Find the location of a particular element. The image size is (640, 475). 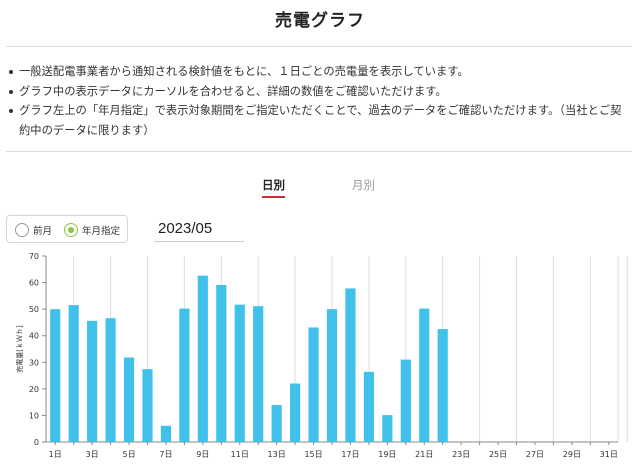

radio-year-month is located at coordinates (71, 230).